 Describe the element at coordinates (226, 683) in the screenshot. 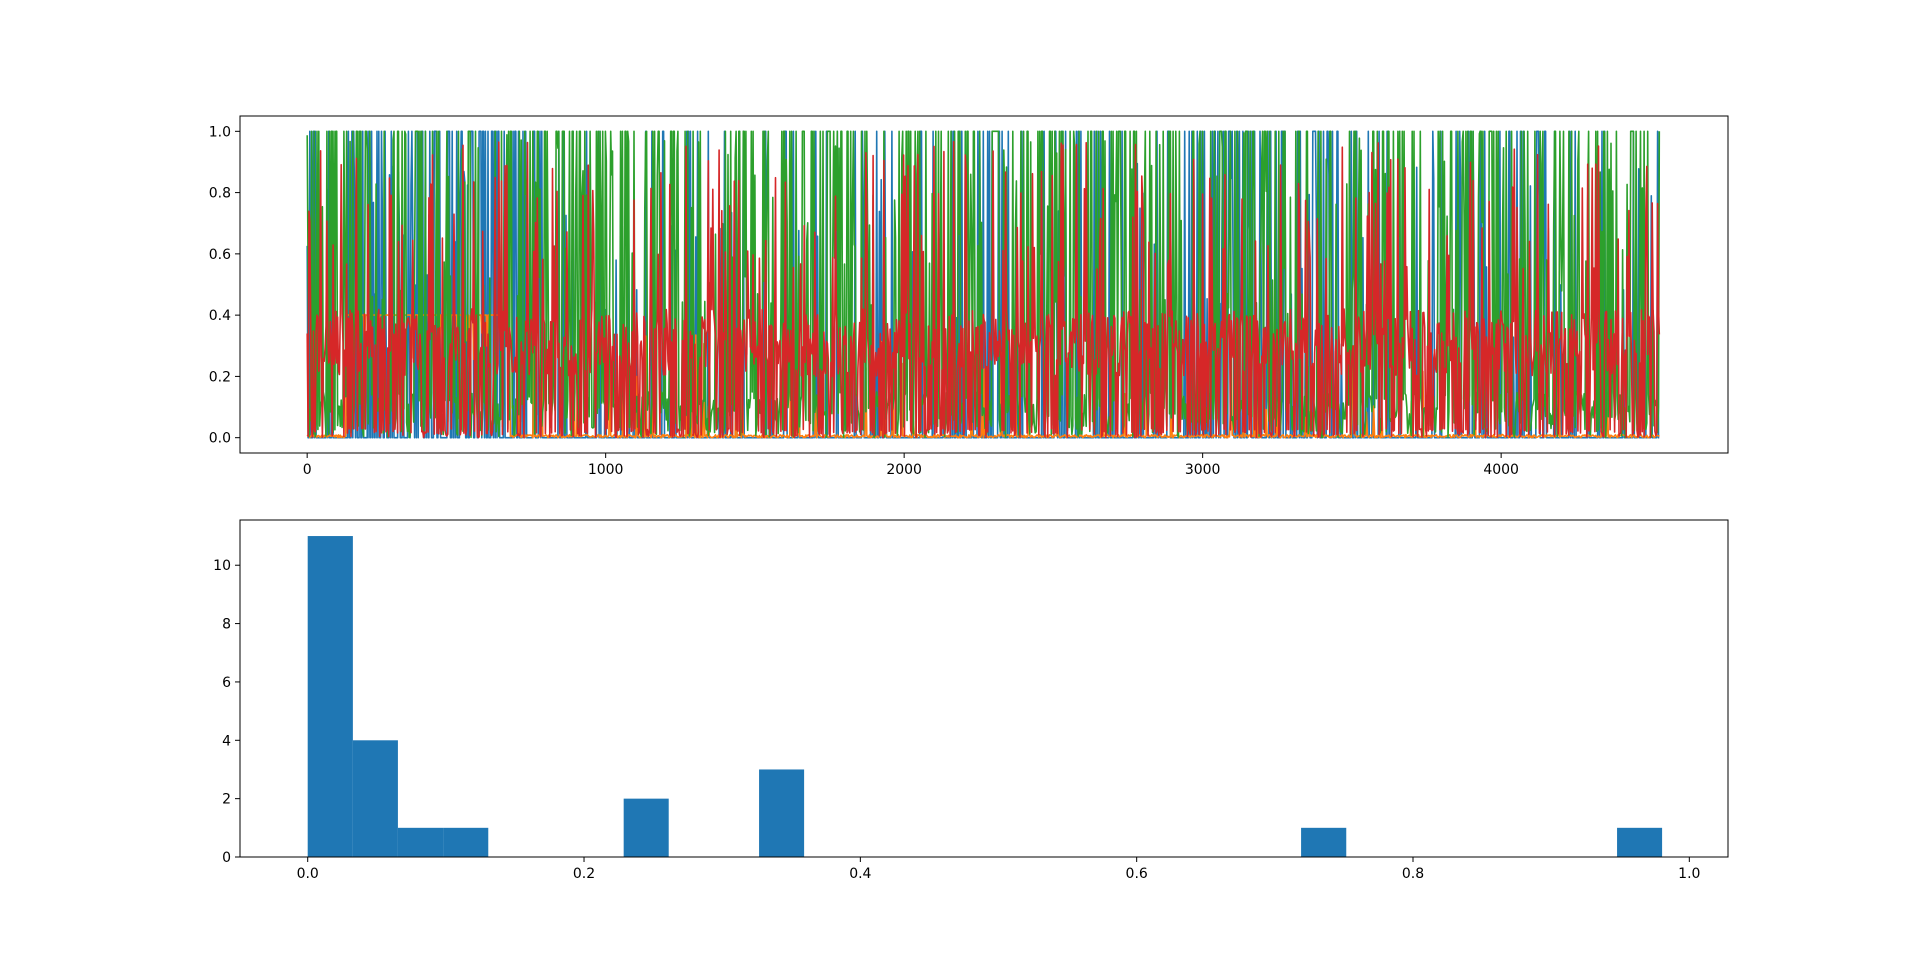

I see `bottom-y-tick-label: 6` at that location.